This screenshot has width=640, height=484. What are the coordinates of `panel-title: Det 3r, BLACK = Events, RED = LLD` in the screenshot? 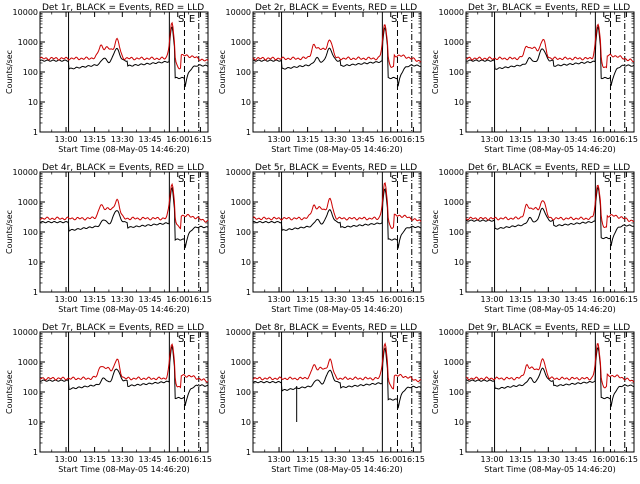 It's located at (549, 8).